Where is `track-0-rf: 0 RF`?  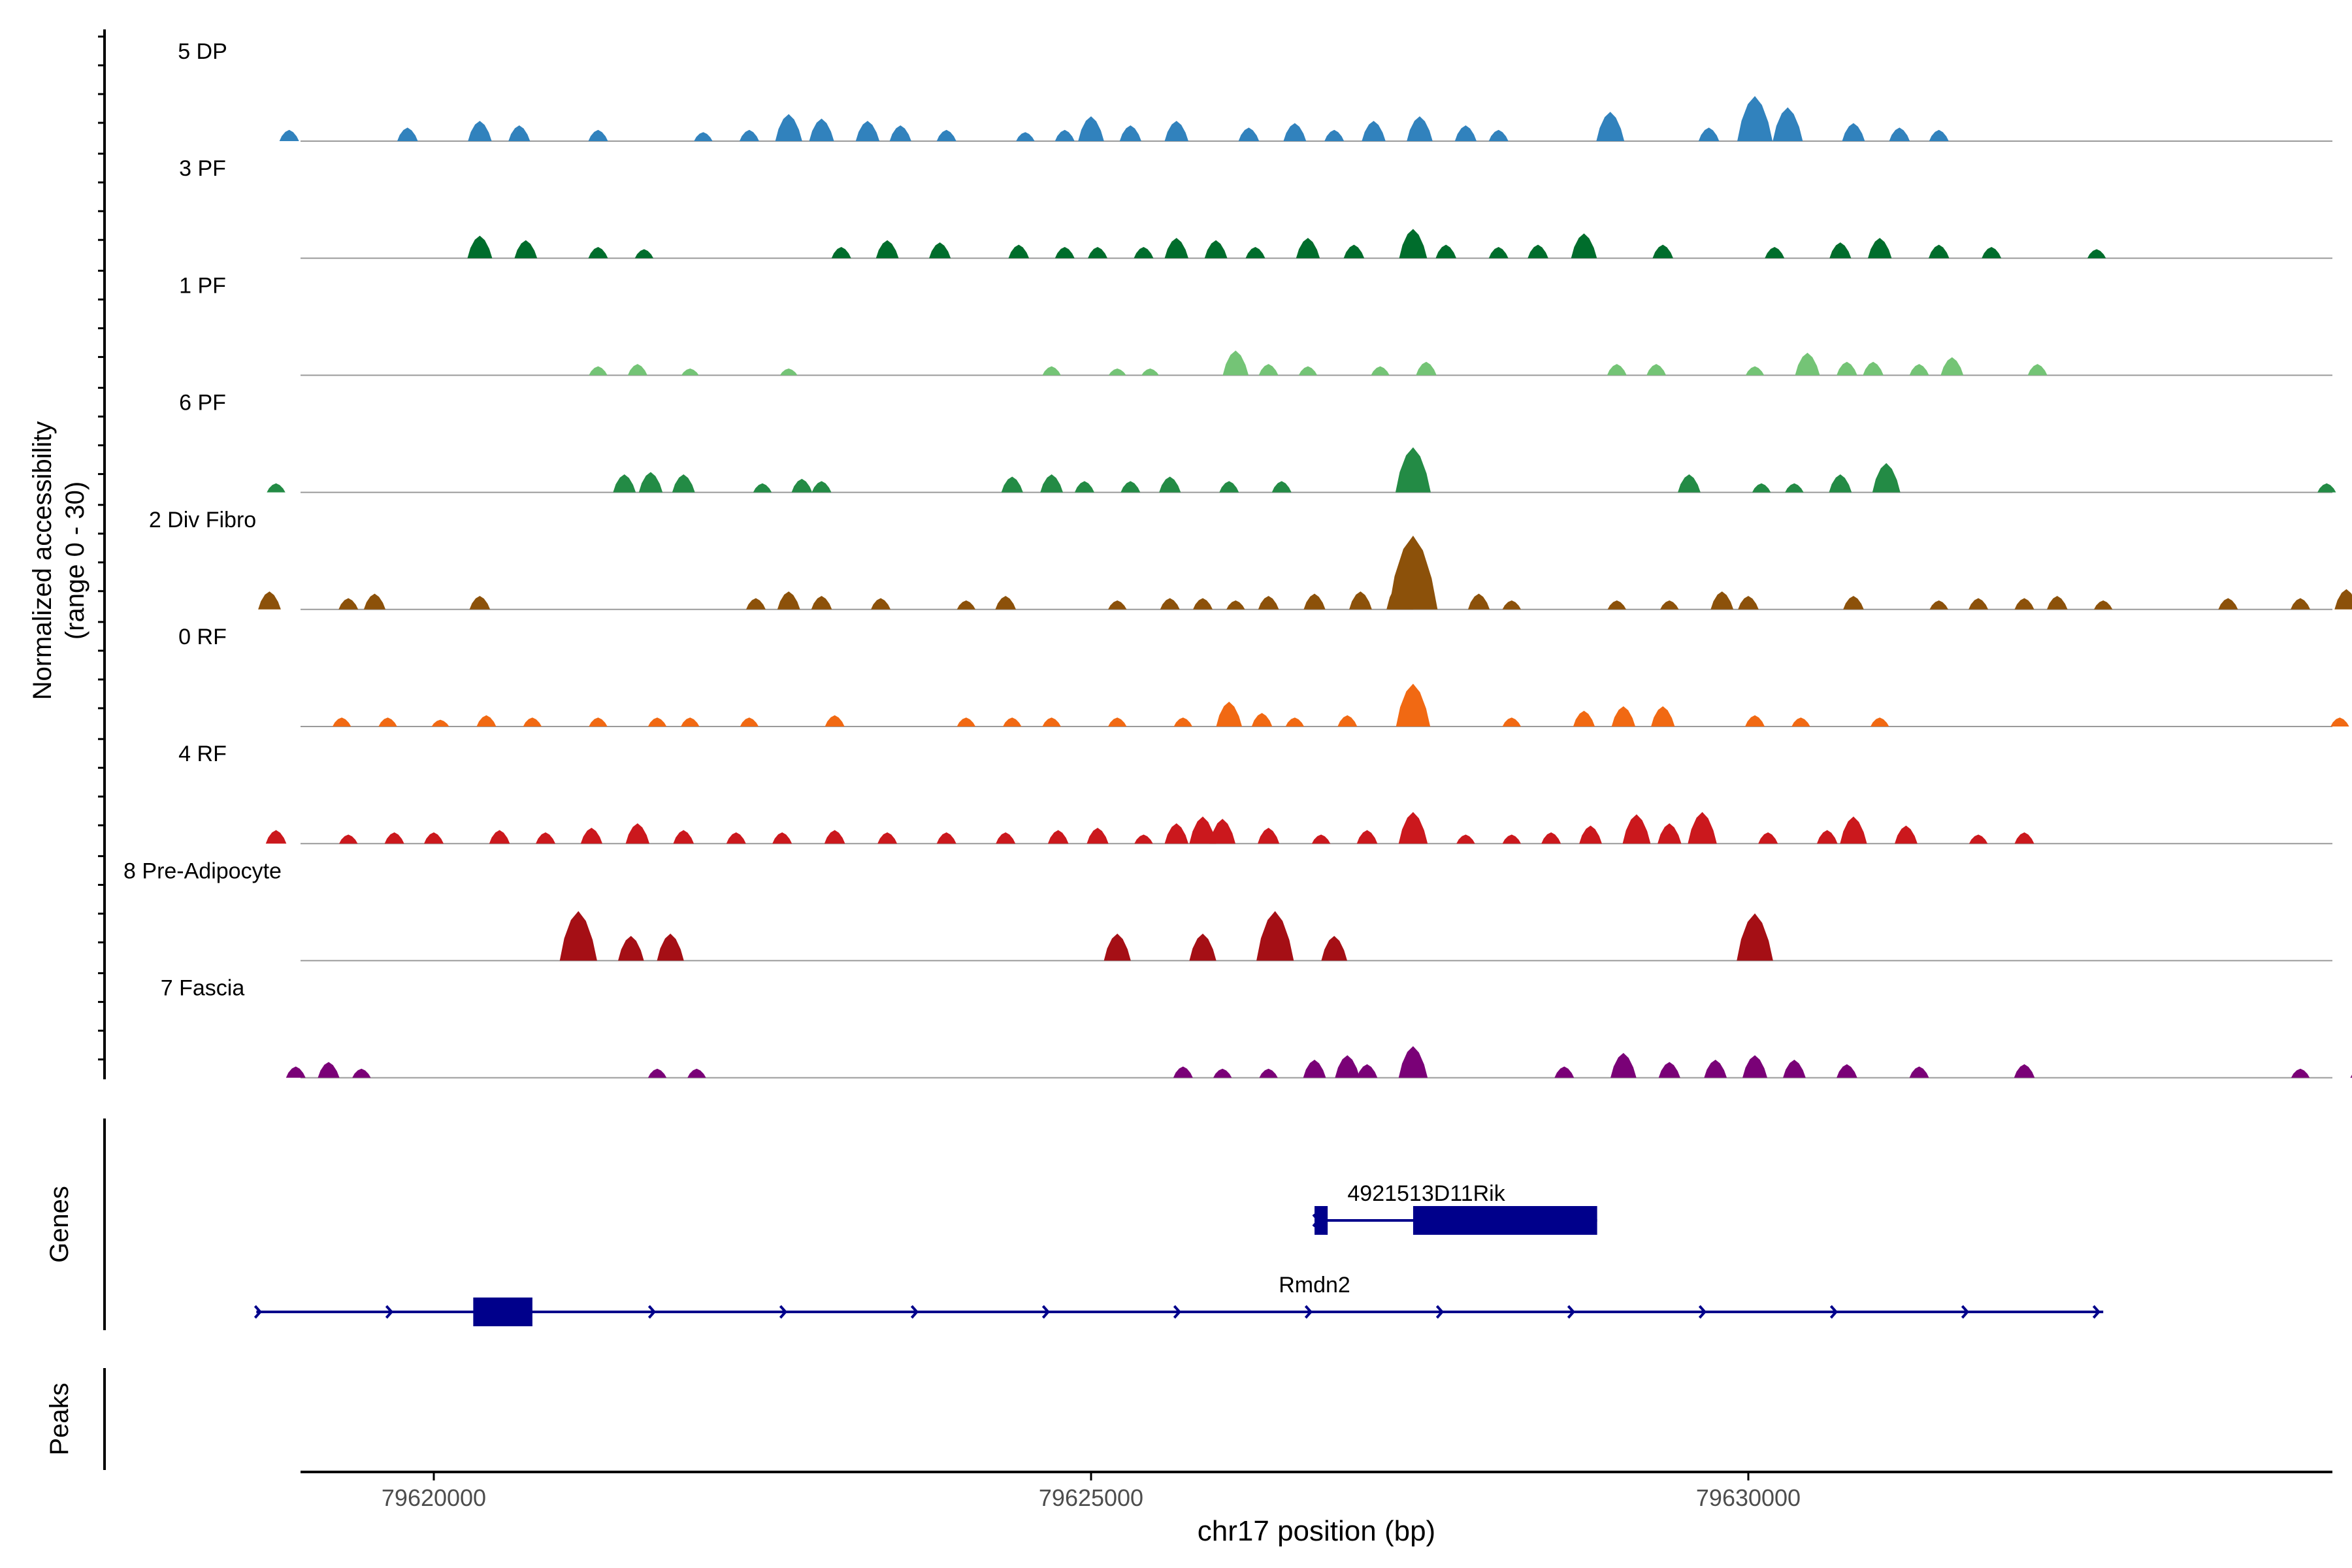
track-0-rf: 0 RF is located at coordinates (1263, 676).